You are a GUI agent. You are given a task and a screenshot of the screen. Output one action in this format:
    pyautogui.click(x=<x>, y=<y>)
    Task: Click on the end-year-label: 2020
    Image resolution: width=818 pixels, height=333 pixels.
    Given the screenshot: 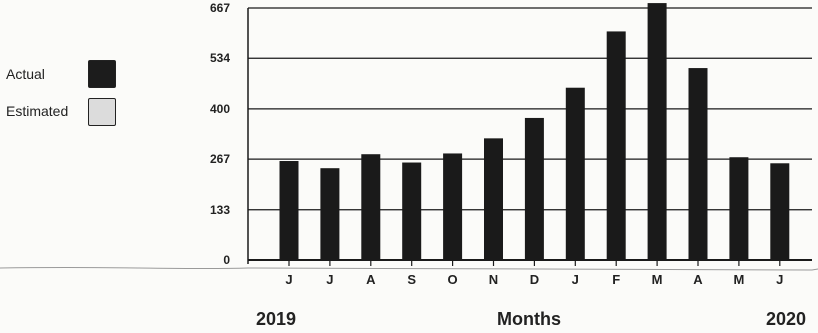 What is the action you would take?
    pyautogui.click(x=786, y=319)
    